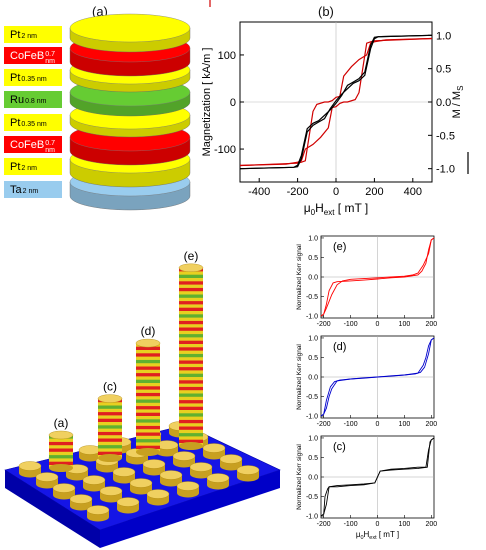  What do you see at coordinates (445, 170) in the screenshot?
I see `y-tick-label-right: -1.0` at bounding box center [445, 170].